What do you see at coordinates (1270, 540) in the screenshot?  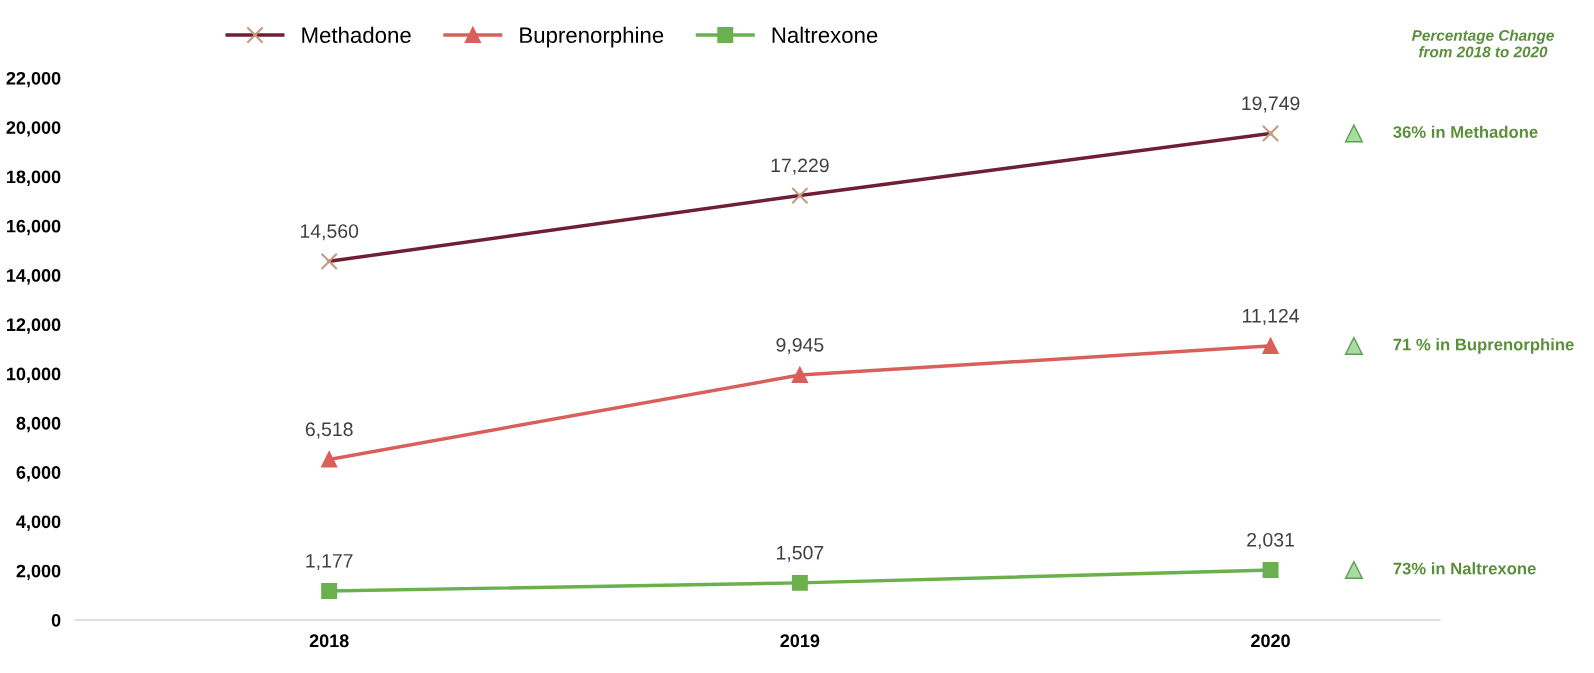 I see `data-label: 2,031` at bounding box center [1270, 540].